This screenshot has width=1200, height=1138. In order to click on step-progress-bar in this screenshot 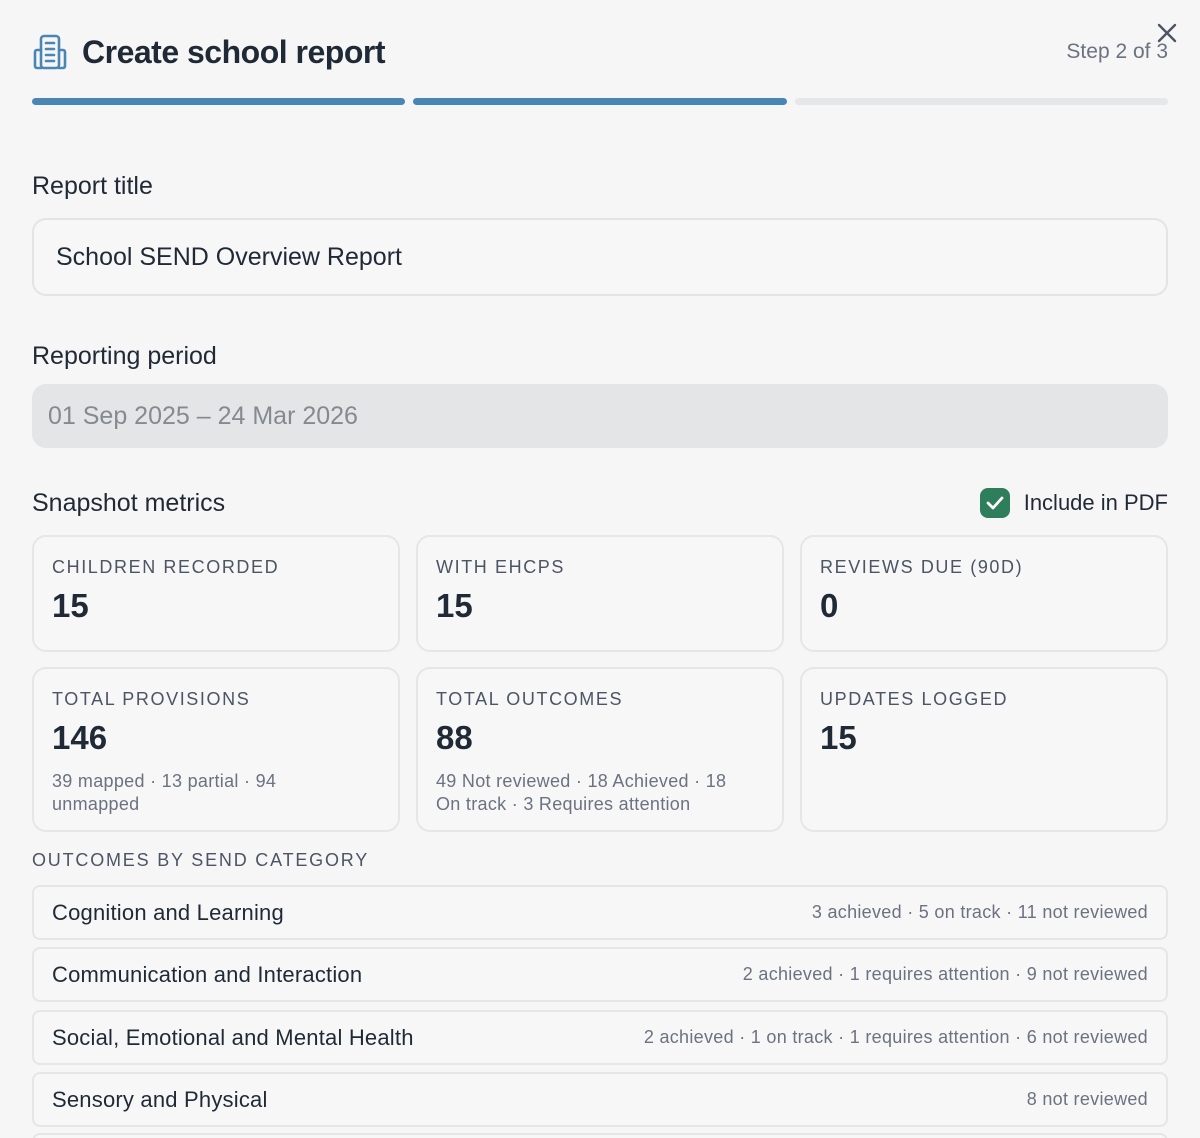, I will do `click(600, 101)`.